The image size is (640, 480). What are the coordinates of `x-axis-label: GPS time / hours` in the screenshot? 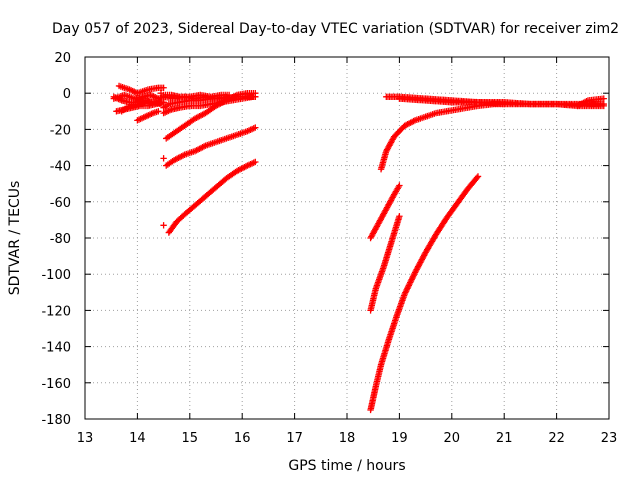 It's located at (346, 466).